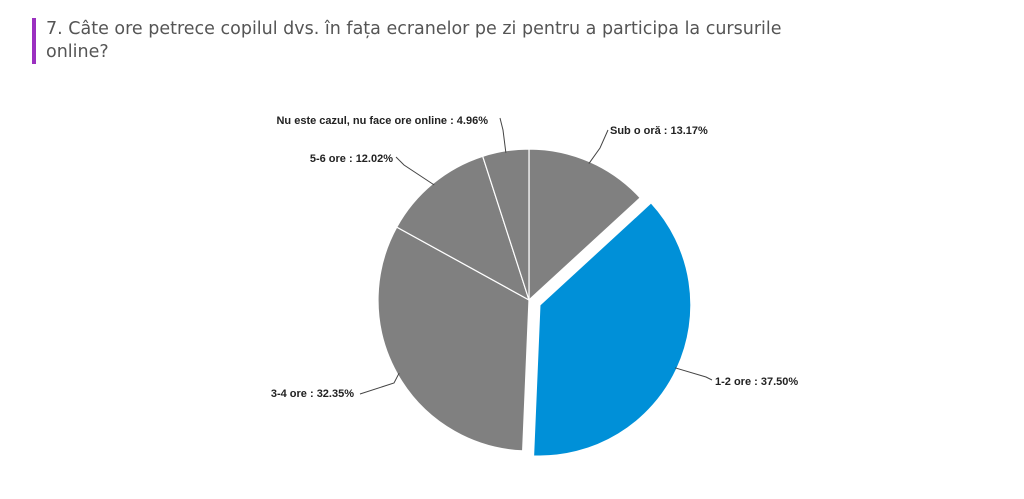 The image size is (1024, 499). What do you see at coordinates (312, 394) in the screenshot?
I see `slice-label-3: 3-4 ore : 32.35%` at bounding box center [312, 394].